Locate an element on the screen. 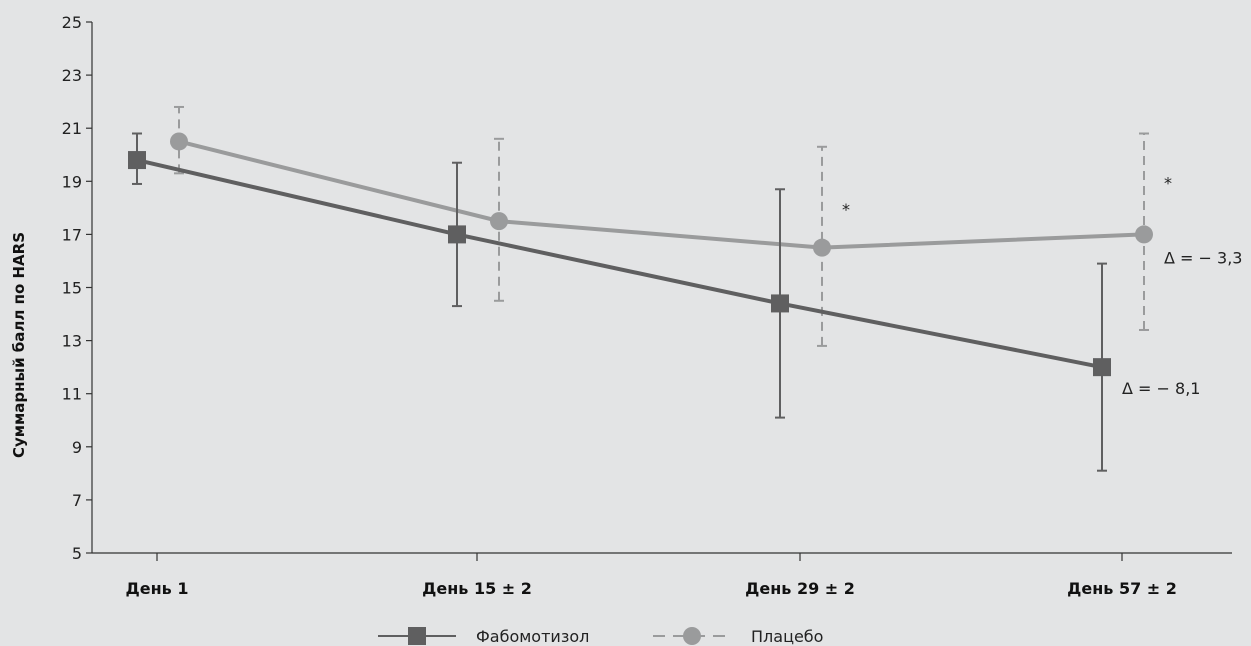 The width and height of the screenshot is (1251, 646). x-tick-label-3: День 57 ± 2 is located at coordinates (1122, 588).